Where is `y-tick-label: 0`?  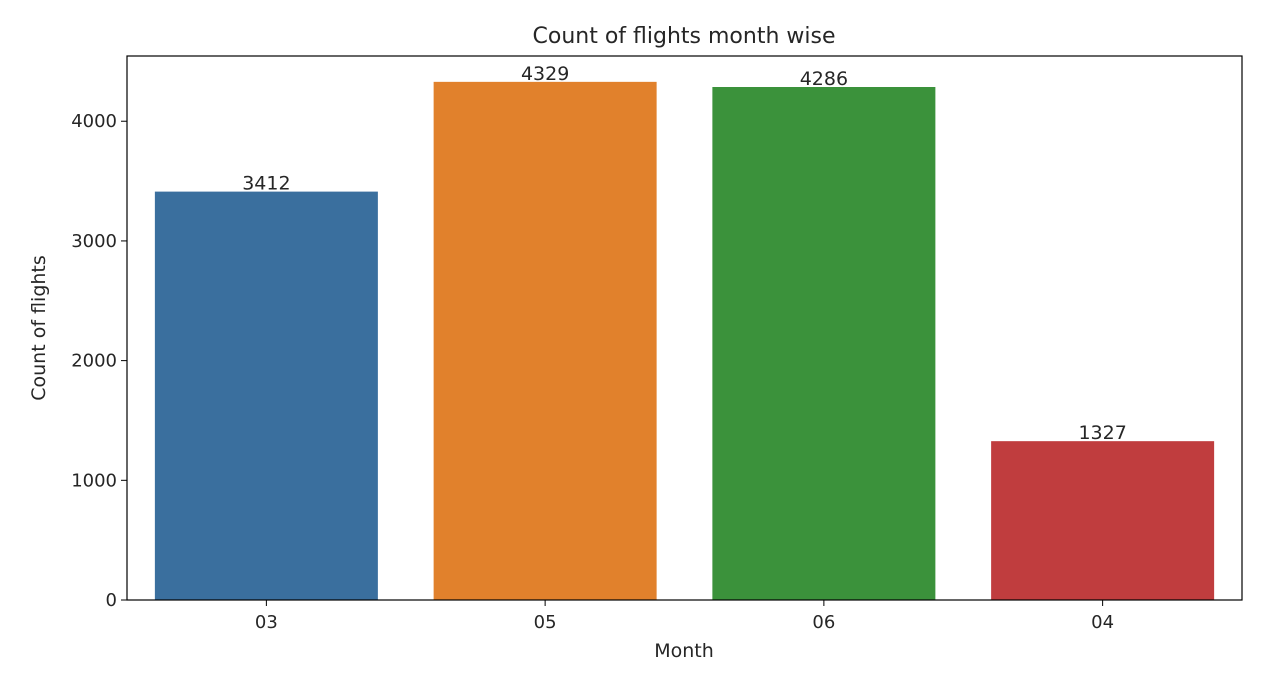
y-tick-label: 0 is located at coordinates (111, 600).